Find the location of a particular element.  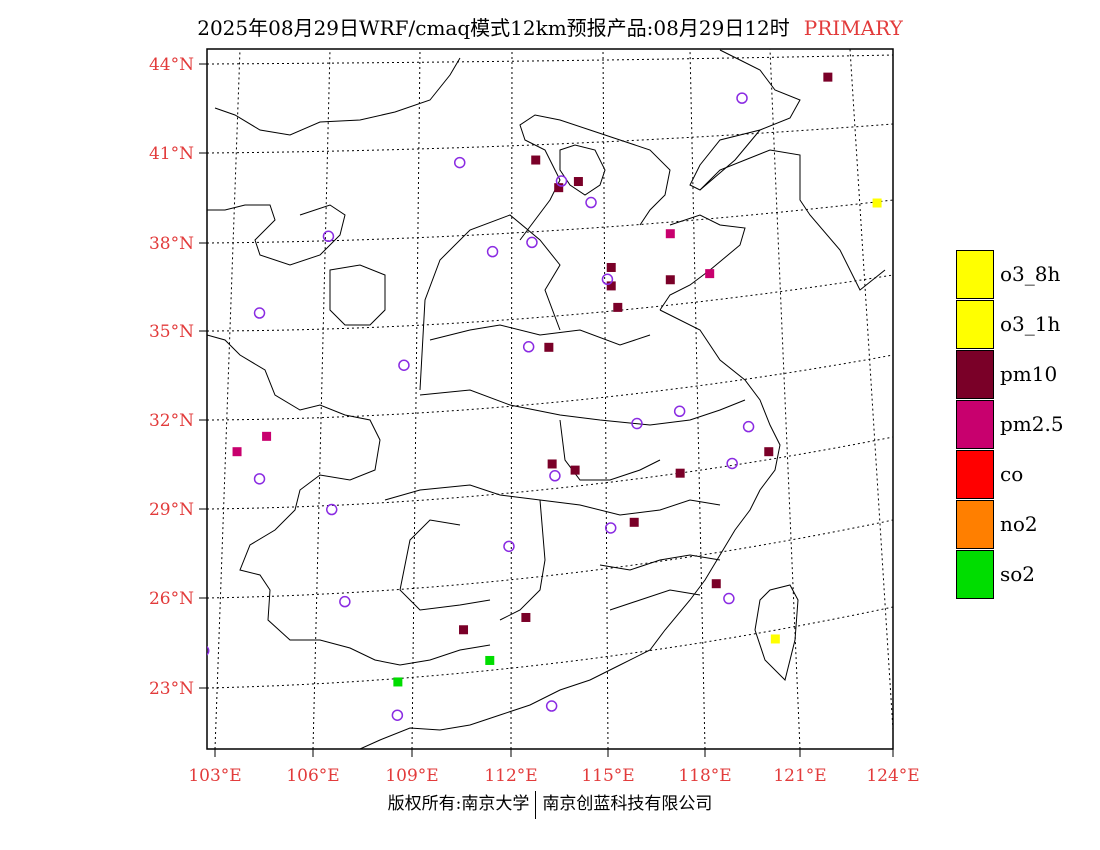

legend-item-so2: so2 is located at coordinates (1010, 574).